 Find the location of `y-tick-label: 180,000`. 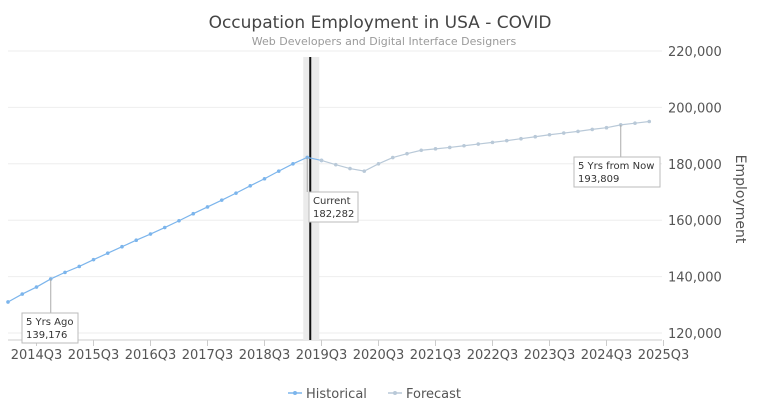

y-tick-label: 180,000 is located at coordinates (695, 165).